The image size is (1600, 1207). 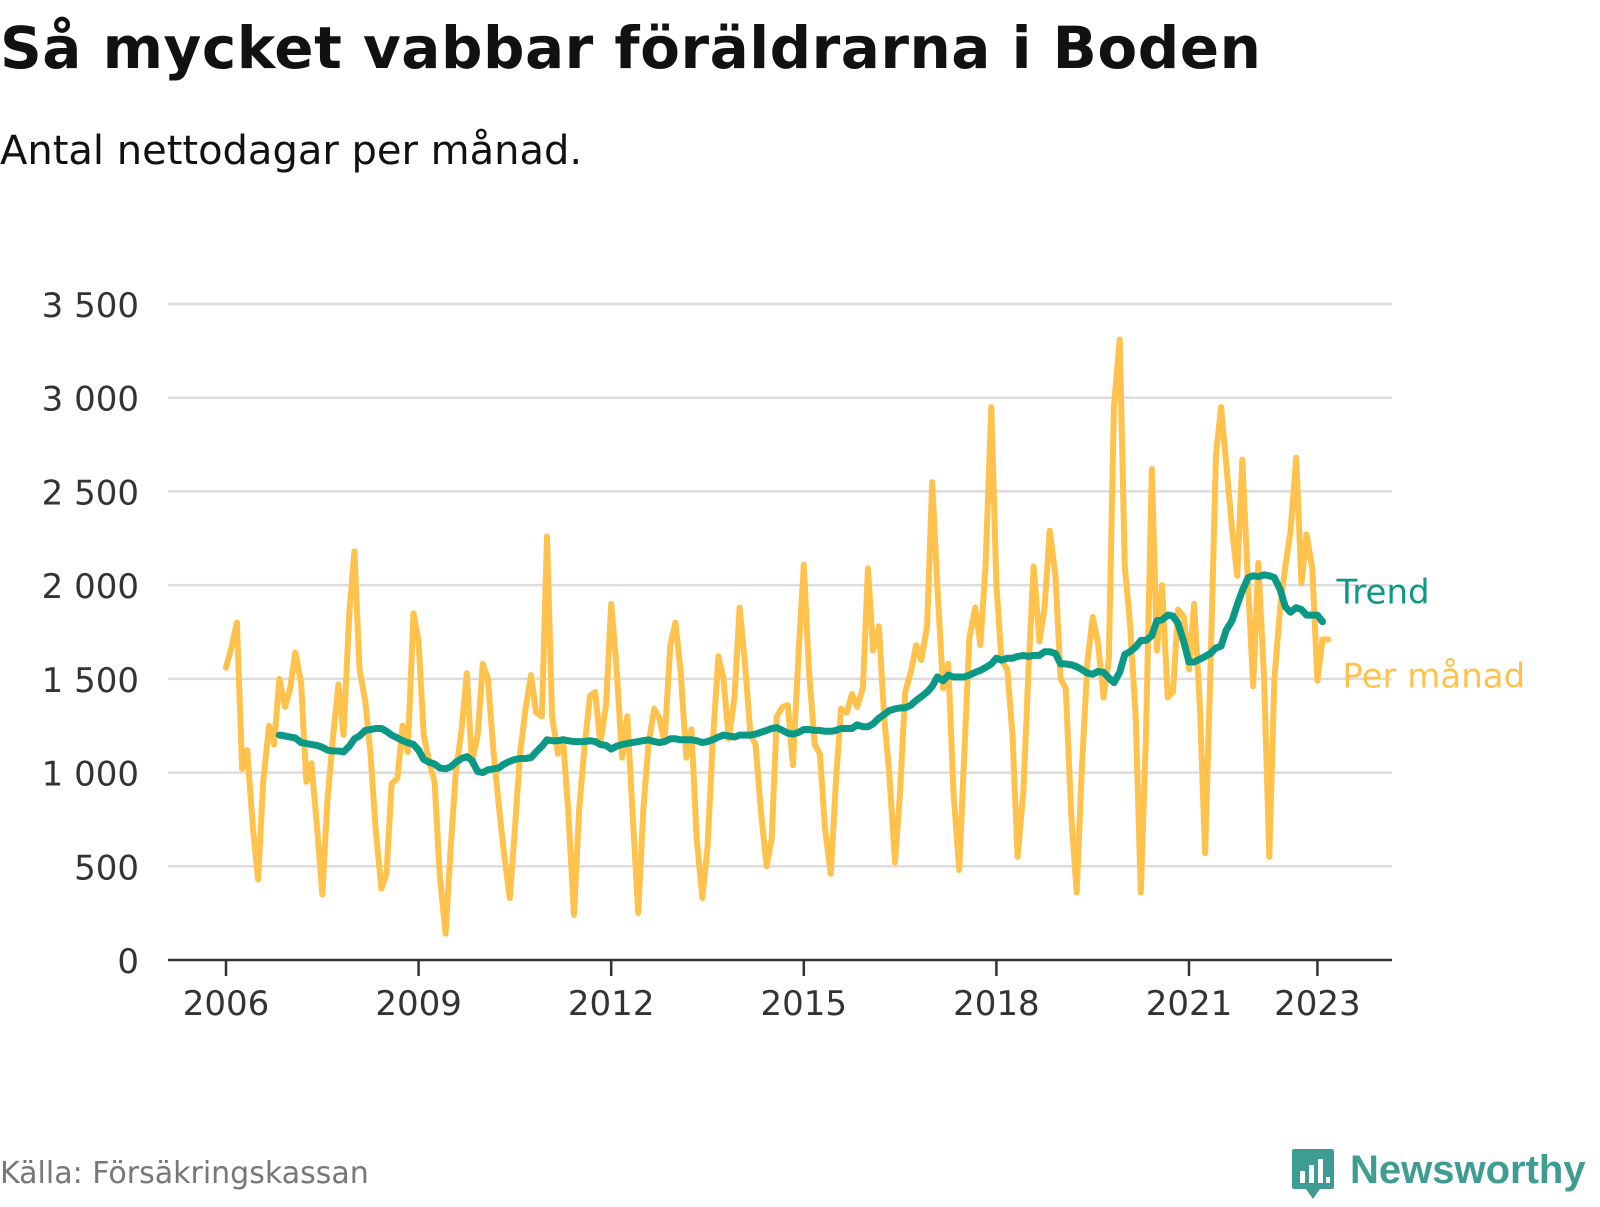 What do you see at coordinates (90, 634) in the screenshot?
I see `y-axis-ticks: 0 500 1 000 1 500 2 000 2 500 3 000 3 500` at bounding box center [90, 634].